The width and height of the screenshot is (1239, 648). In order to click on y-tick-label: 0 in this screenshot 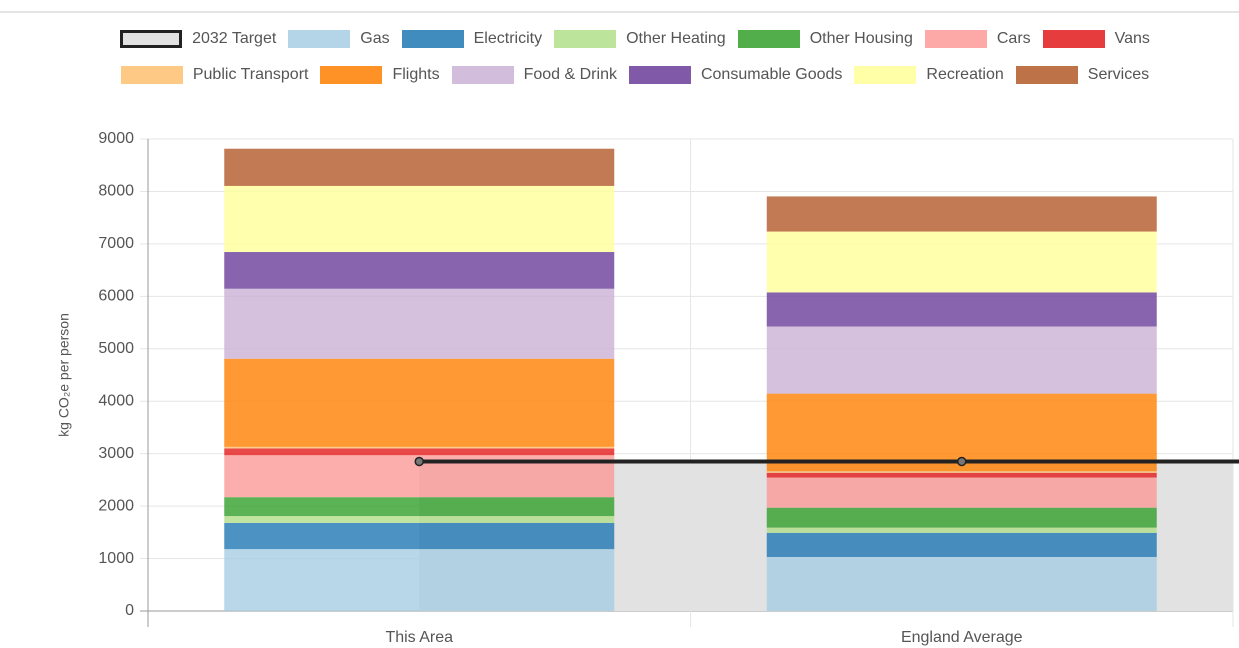, I will do `click(129, 610)`.